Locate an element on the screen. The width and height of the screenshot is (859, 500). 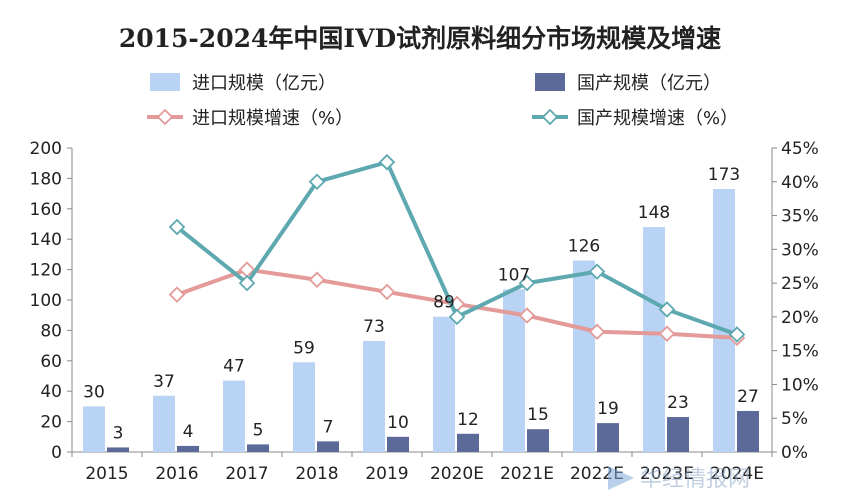
left-tick-label: 100 is located at coordinates (46, 301).